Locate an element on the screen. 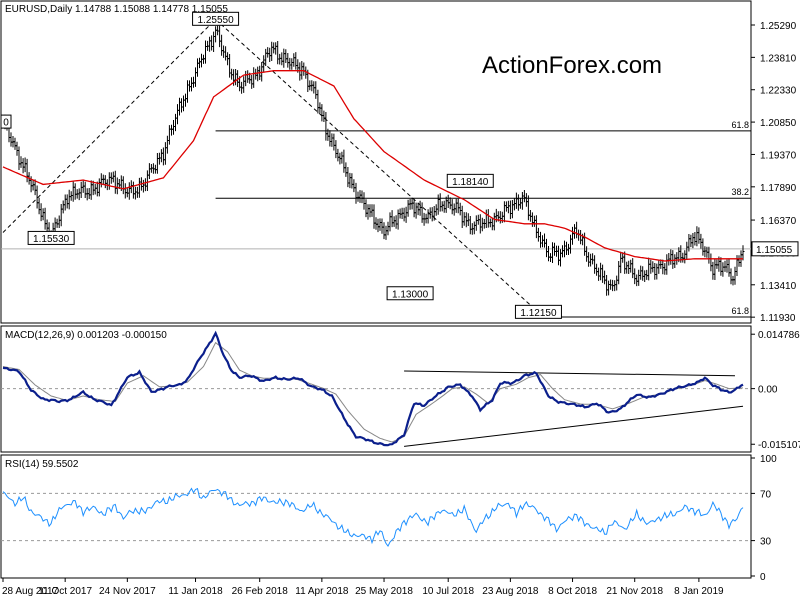 This screenshot has width=800, height=600. macd-trend-line is located at coordinates (574, 426).